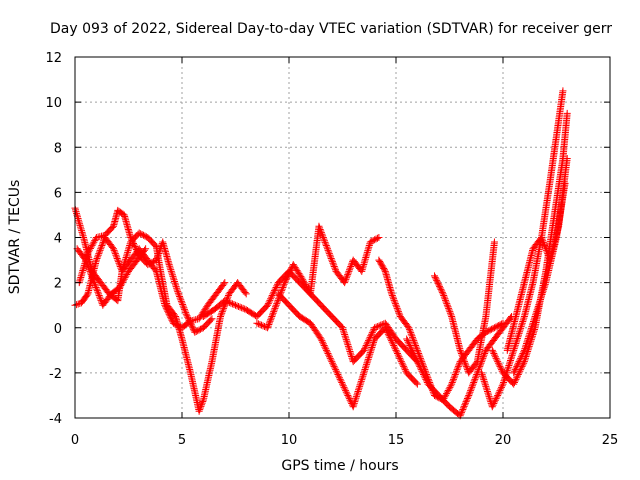 This screenshot has width=640, height=480. What do you see at coordinates (15, 237) in the screenshot?
I see `y-axis-label: SDTVAR / TECUs` at bounding box center [15, 237].